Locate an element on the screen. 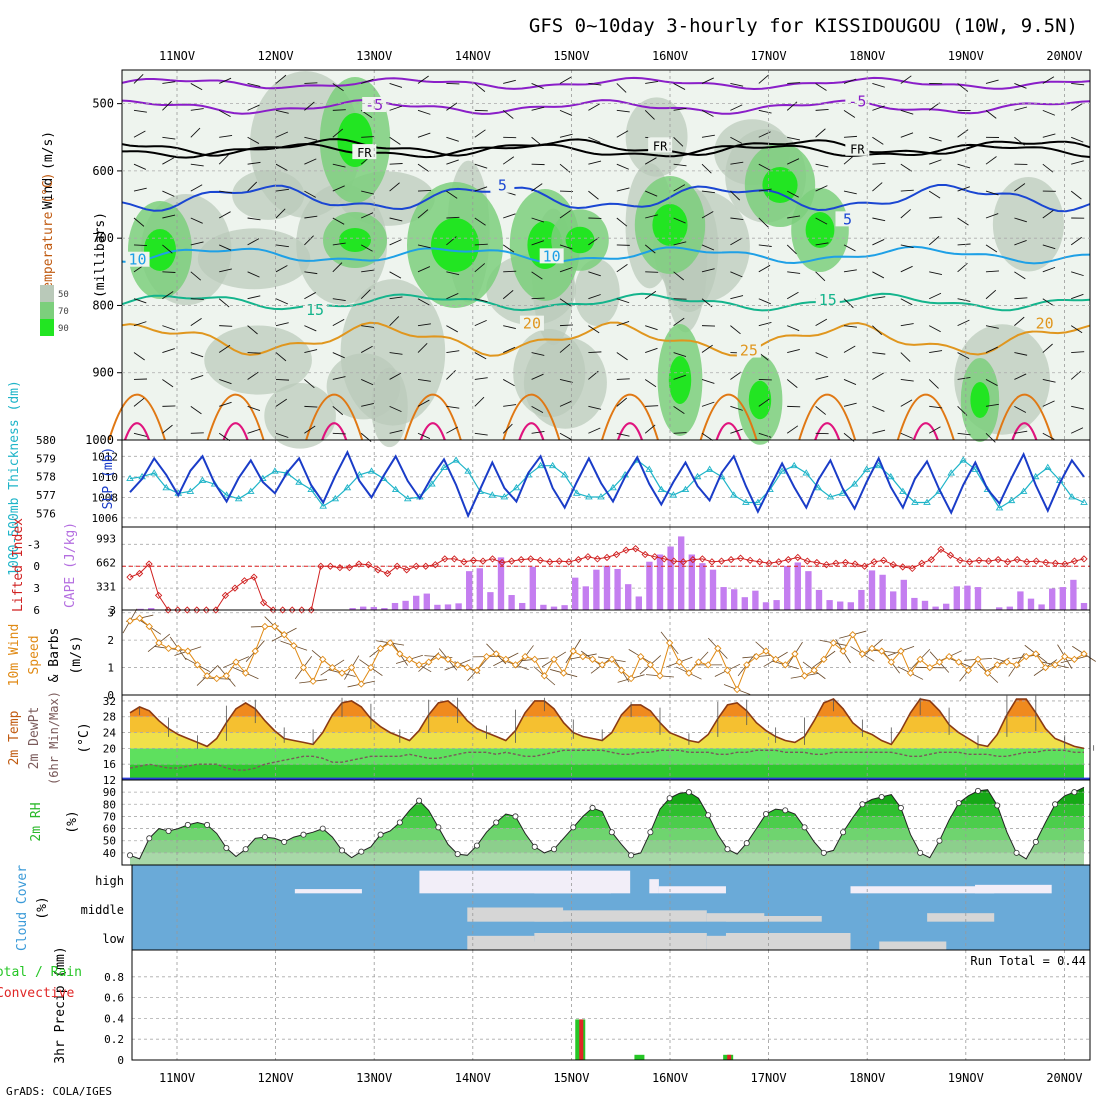 The width and height of the screenshot is (1100, 1100). date-label: 20NOV is located at coordinates (1064, 56).